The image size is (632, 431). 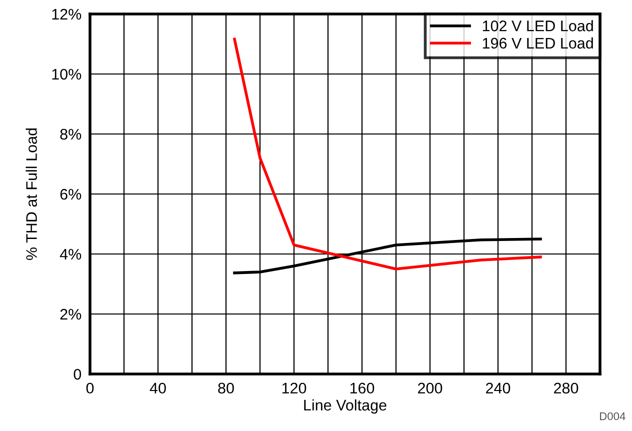 I want to click on y-tick-label: 8%, so click(x=71, y=134).